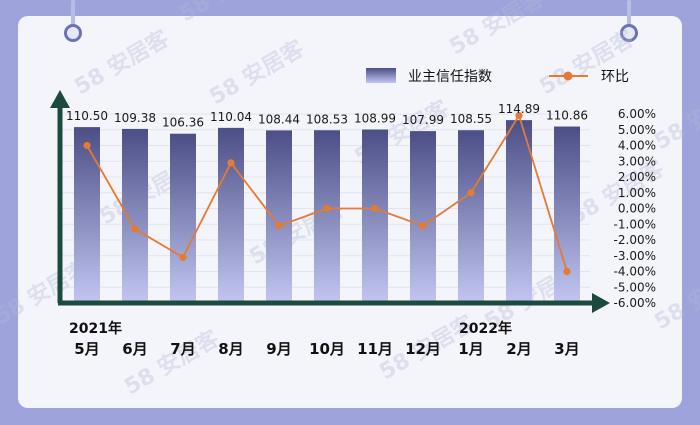 The image size is (700, 425). What do you see at coordinates (450, 77) in the screenshot?
I see `legend-bar-label: 业主信任指数` at bounding box center [450, 77].